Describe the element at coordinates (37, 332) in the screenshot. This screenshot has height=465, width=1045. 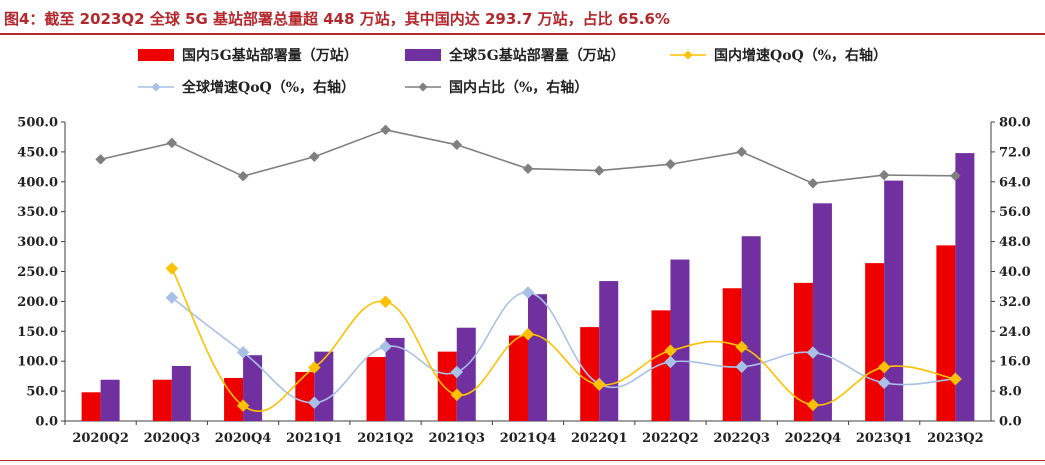
I see `y-left-tick-label: 150.0` at that location.